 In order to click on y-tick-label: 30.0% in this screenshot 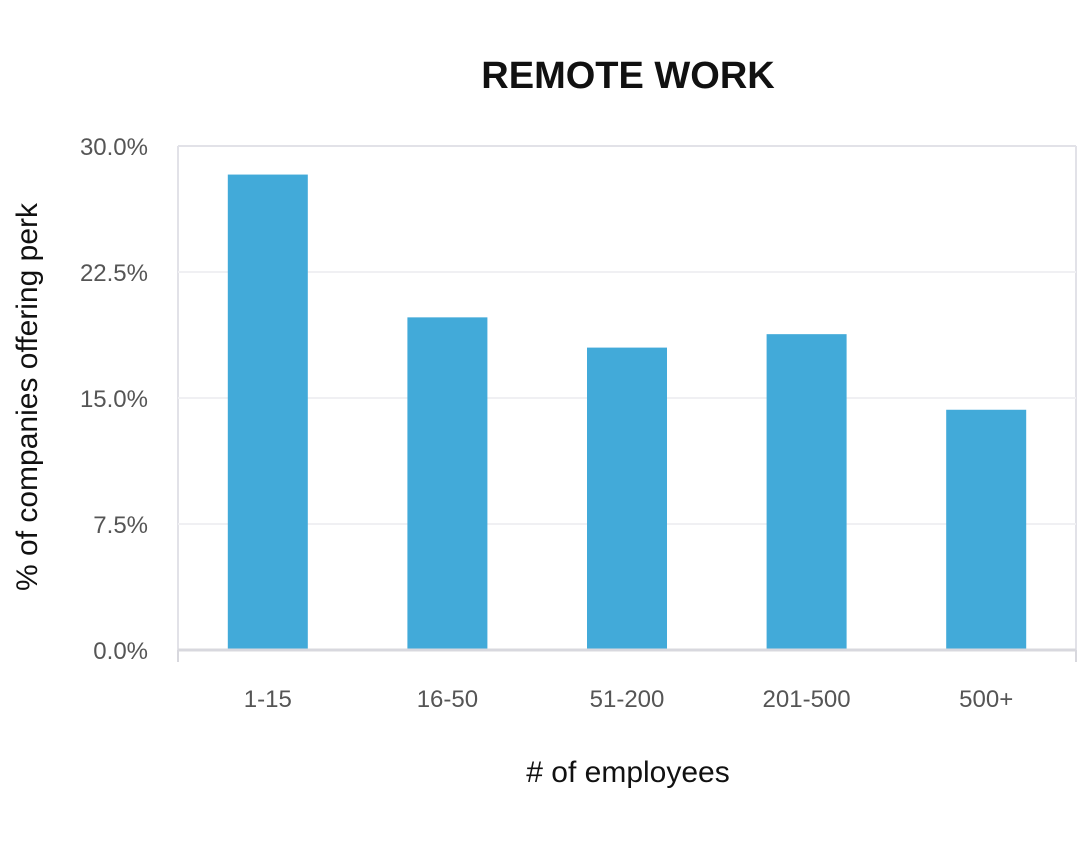, I will do `click(114, 147)`.